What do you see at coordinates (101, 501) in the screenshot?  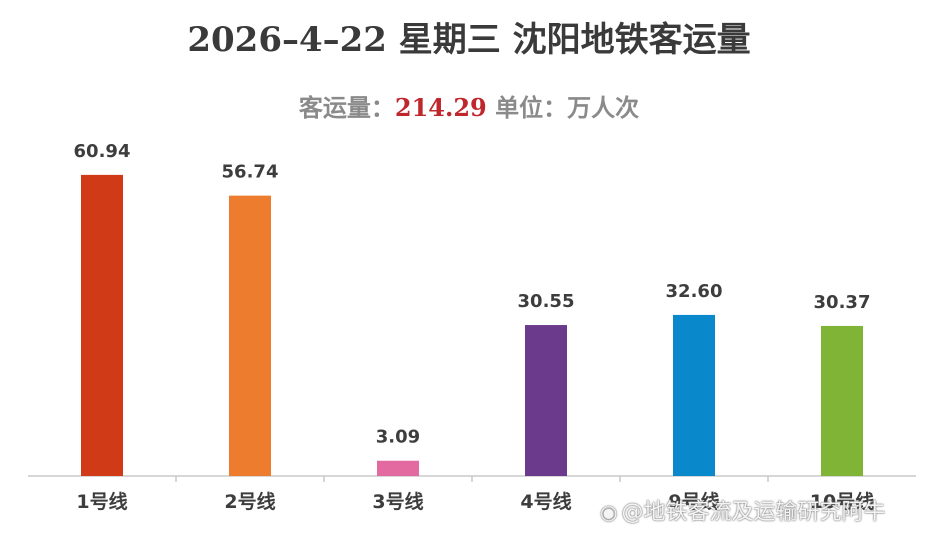 I see `x-tick-label: 1号线` at bounding box center [101, 501].